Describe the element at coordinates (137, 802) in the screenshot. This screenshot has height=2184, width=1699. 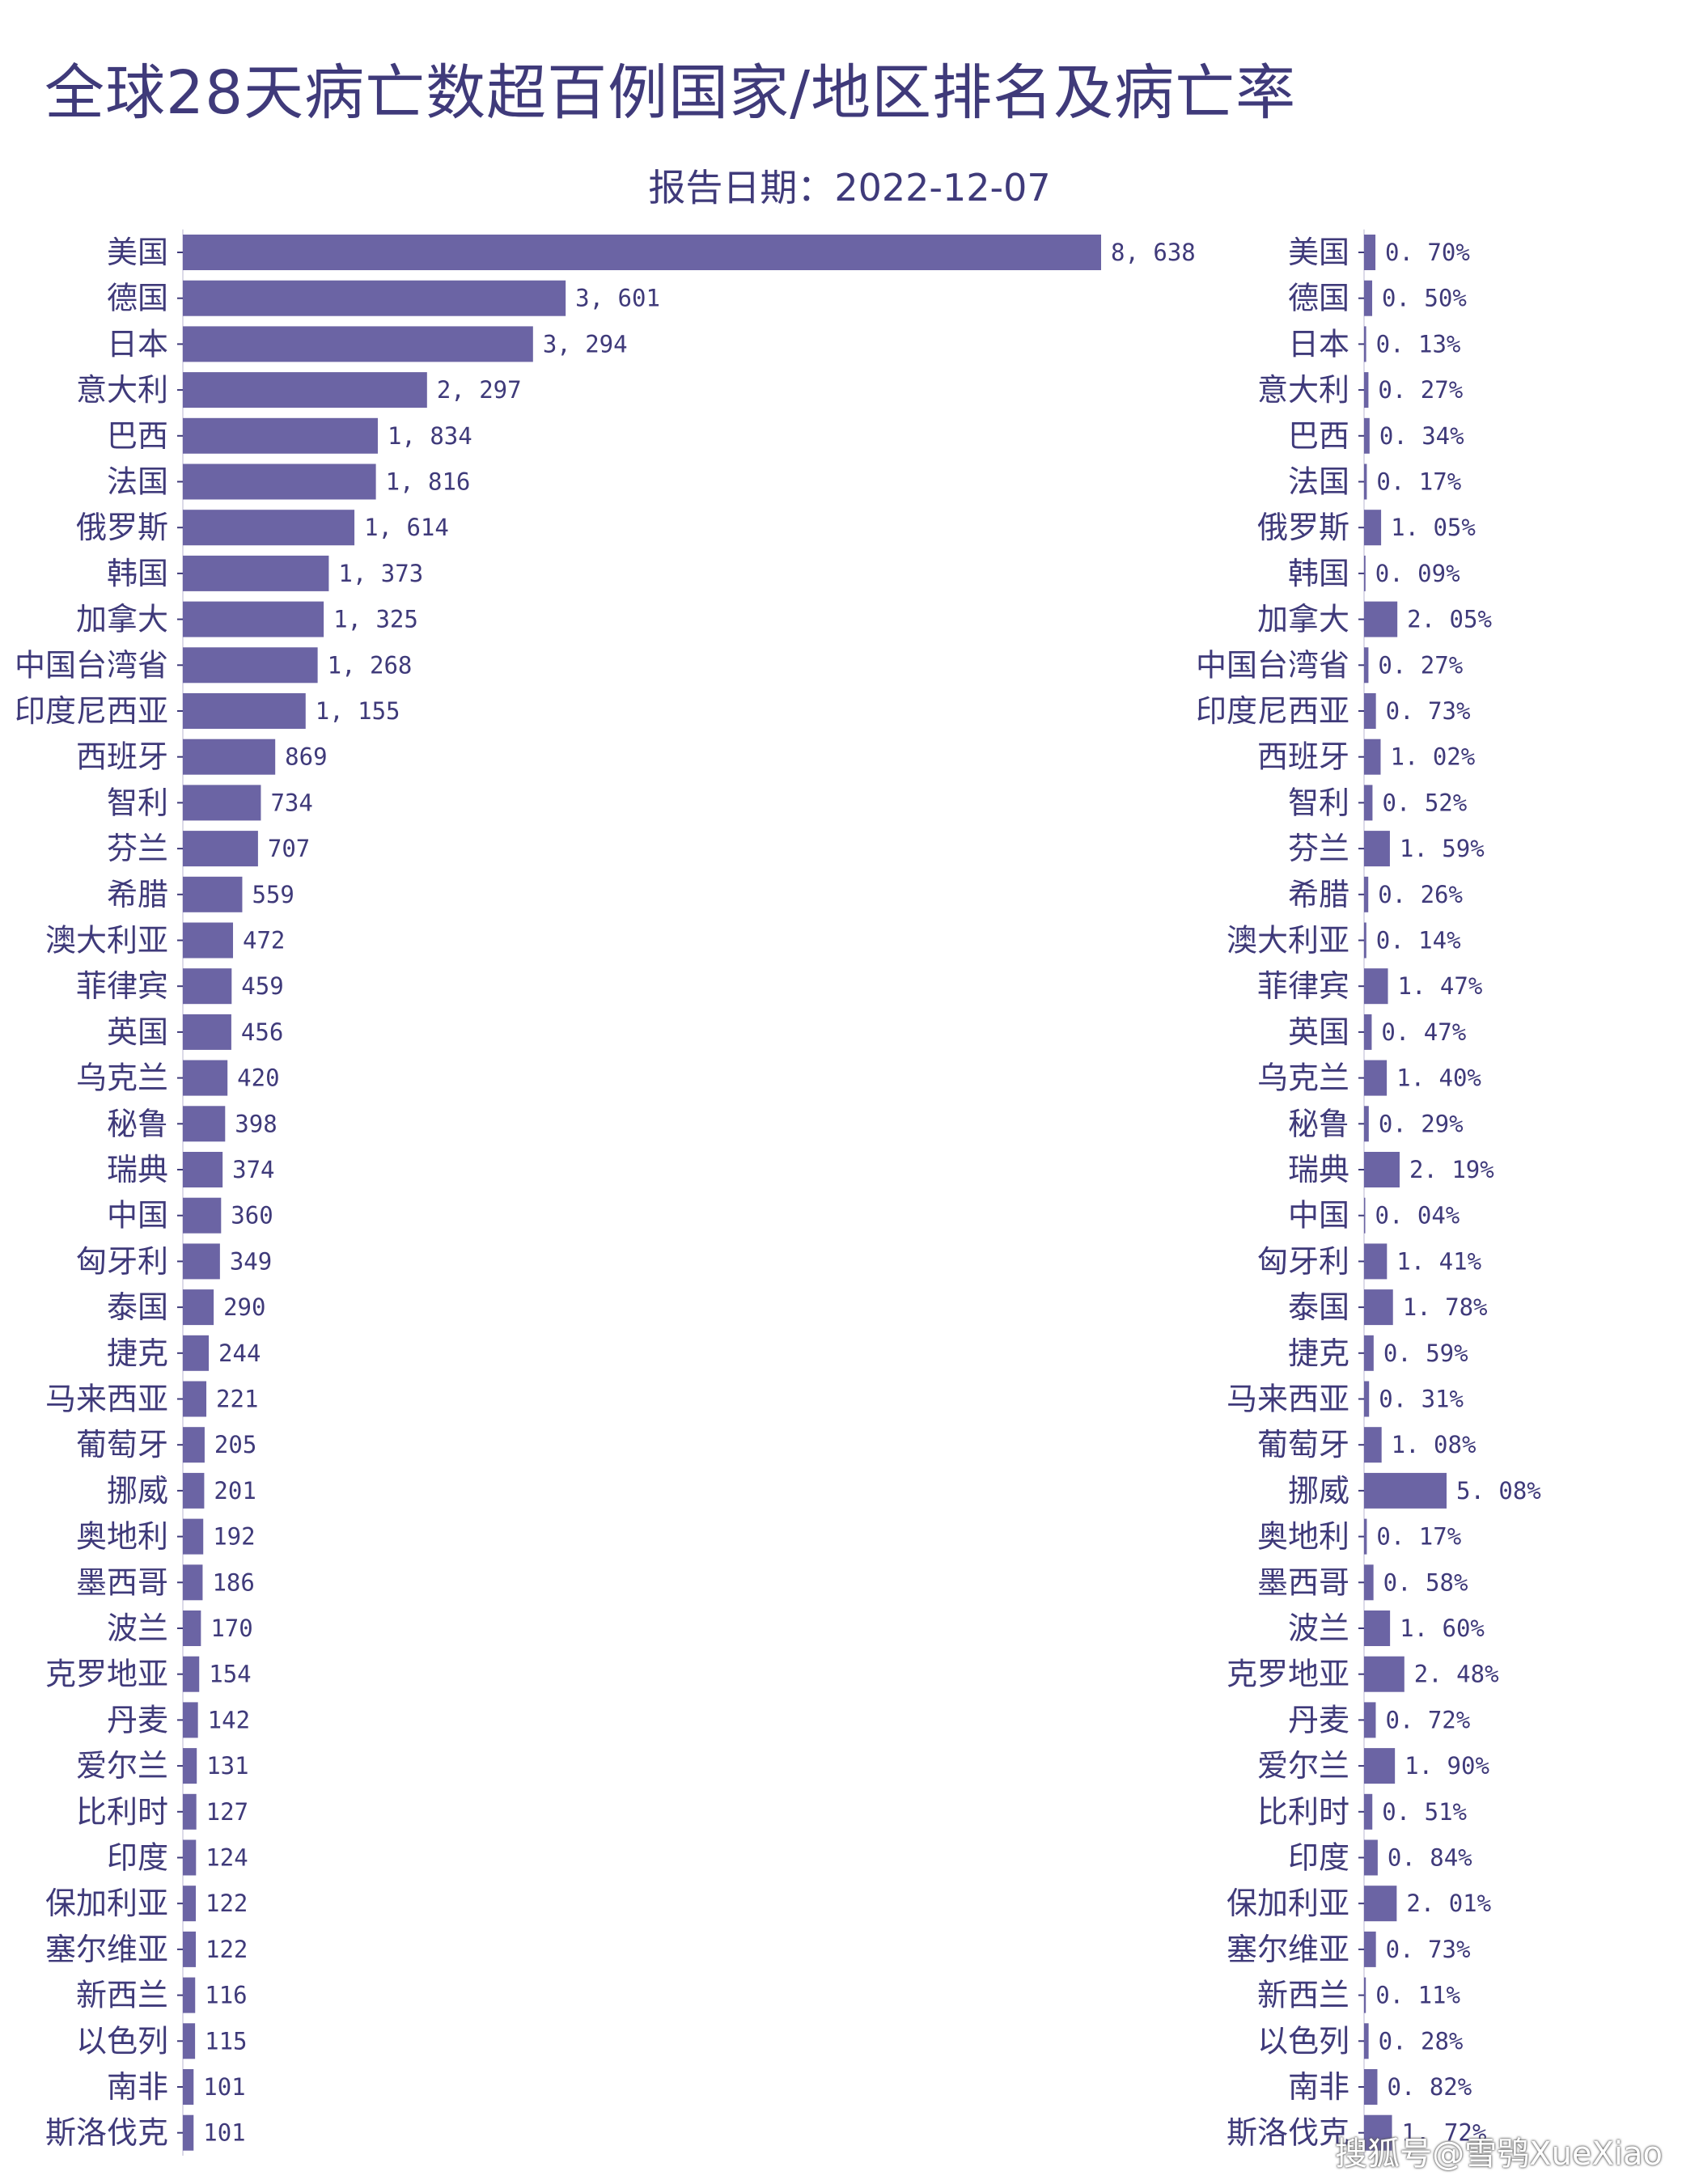
I see `category-label: 智利` at that location.